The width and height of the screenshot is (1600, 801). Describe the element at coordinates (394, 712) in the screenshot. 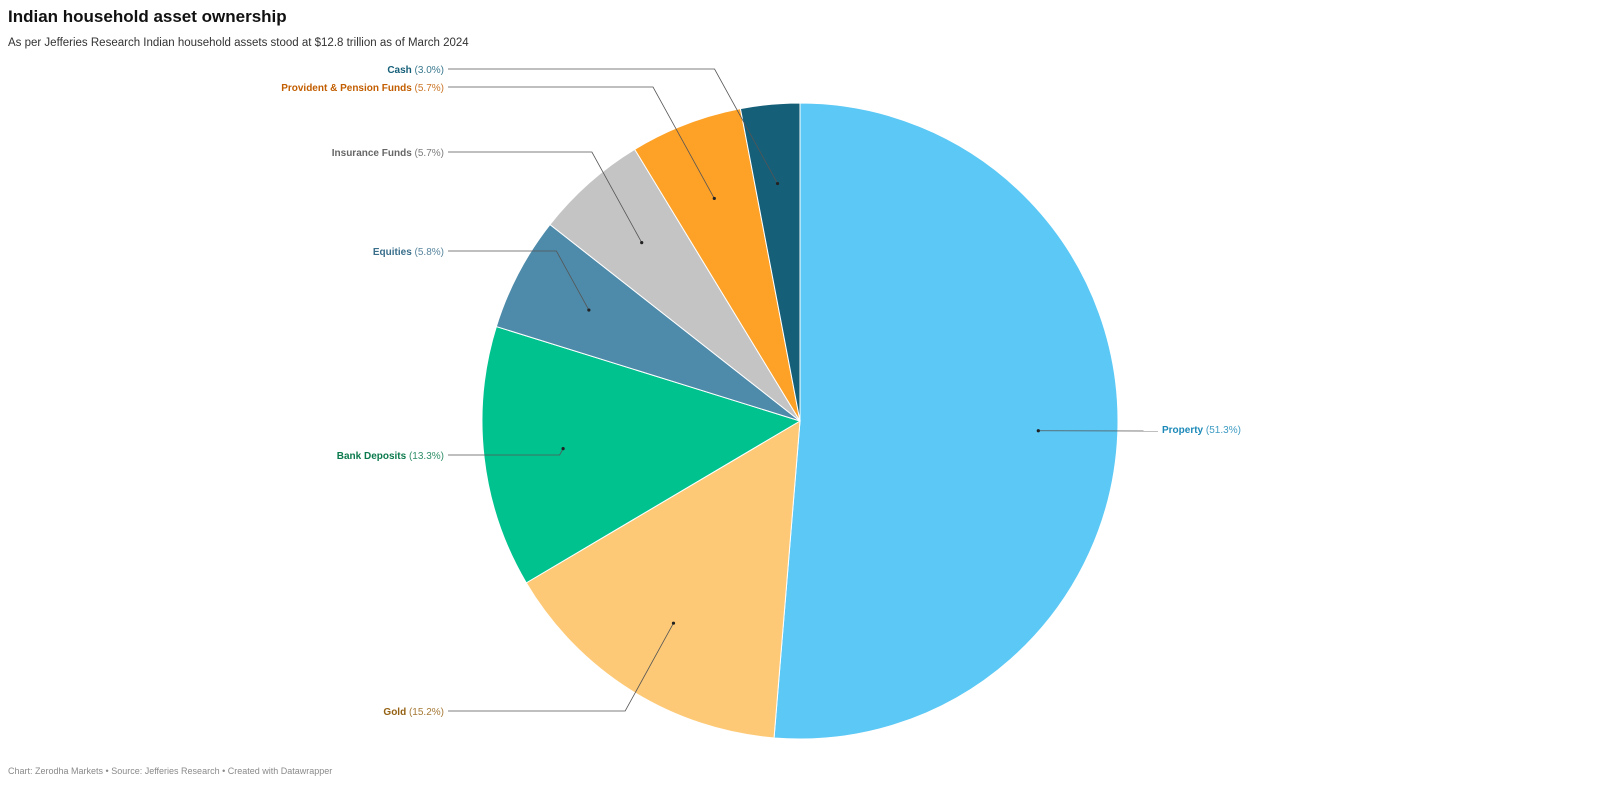

I see `slice-label-name: Gold` at that location.